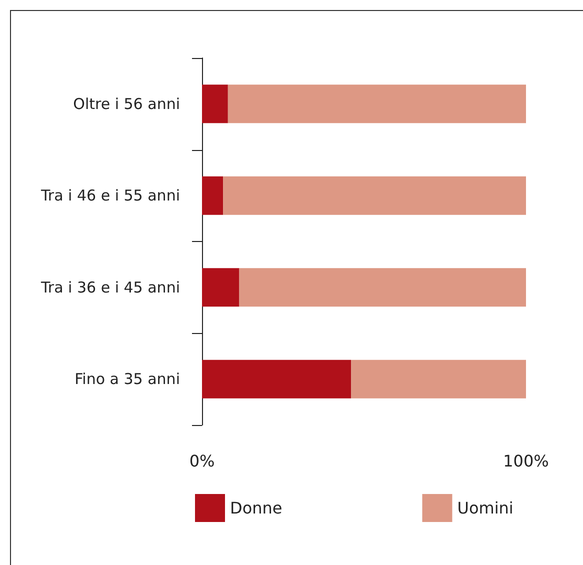 This screenshot has width=583, height=565. Describe the element at coordinates (126, 103) in the screenshot. I see `y-tick-label: Oltre i 56 anni` at that location.